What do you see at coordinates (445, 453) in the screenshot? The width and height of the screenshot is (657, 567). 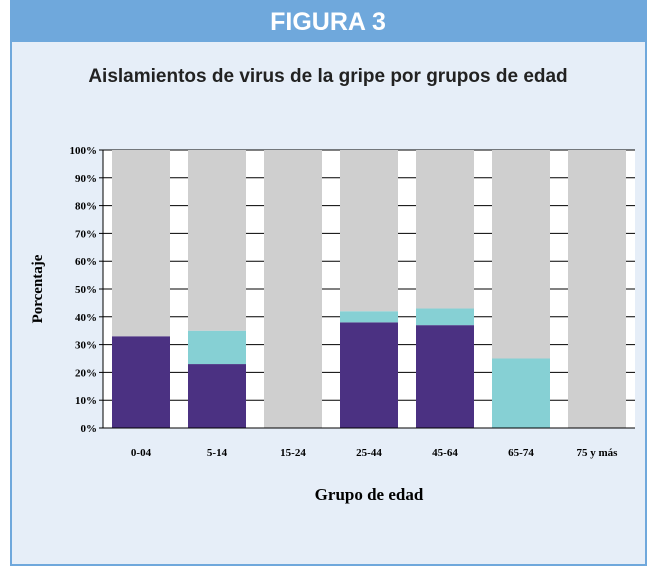 I see `x-tick-label: 45-64` at bounding box center [445, 453].